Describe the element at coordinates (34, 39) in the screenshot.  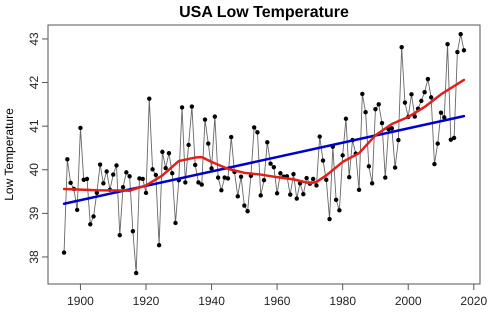
I see `y-tick-label: 43` at that location.